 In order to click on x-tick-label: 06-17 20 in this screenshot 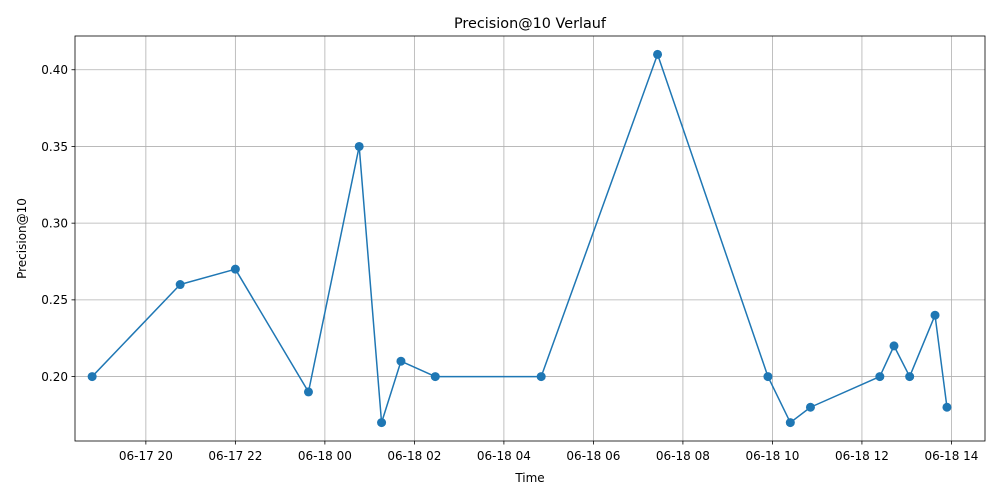, I will do `click(146, 456)`.